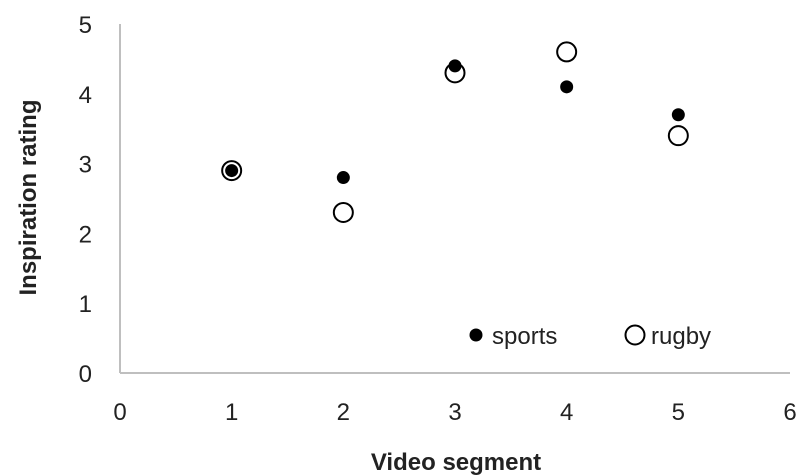 This screenshot has width=800, height=475. Describe the element at coordinates (85, 374) in the screenshot. I see `y-tick-label-0: 0` at that location.